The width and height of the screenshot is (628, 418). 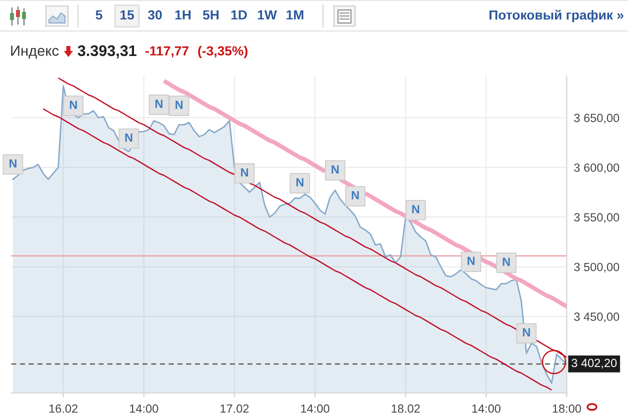 I want to click on x-tick-label: 16.02, so click(x=63, y=408).